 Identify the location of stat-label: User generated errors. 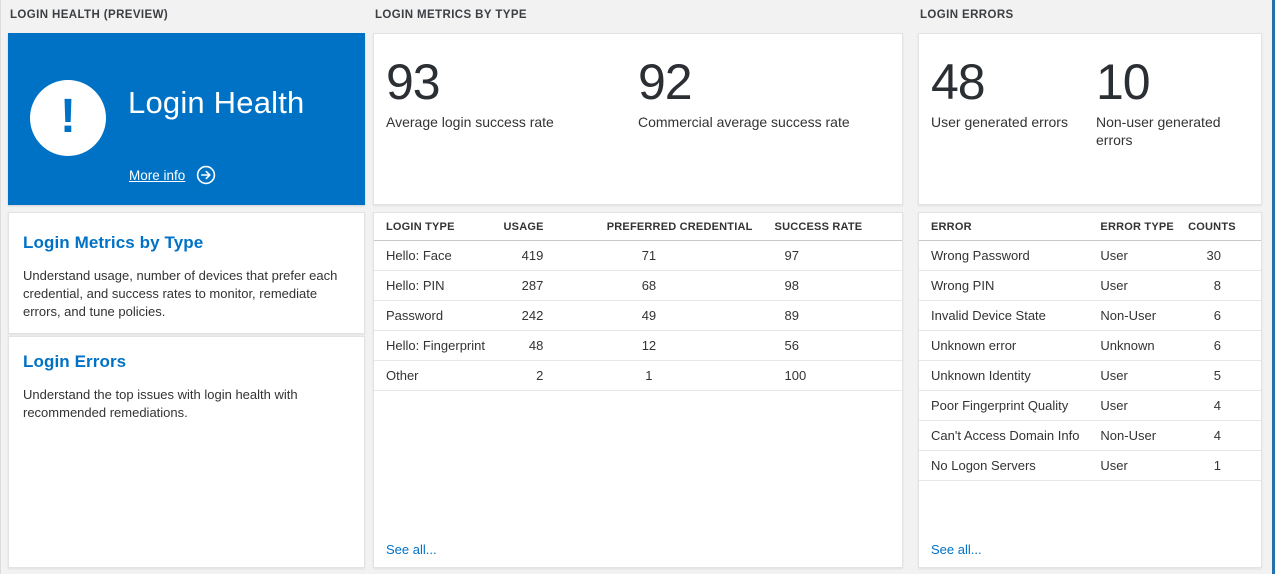
(999, 122).